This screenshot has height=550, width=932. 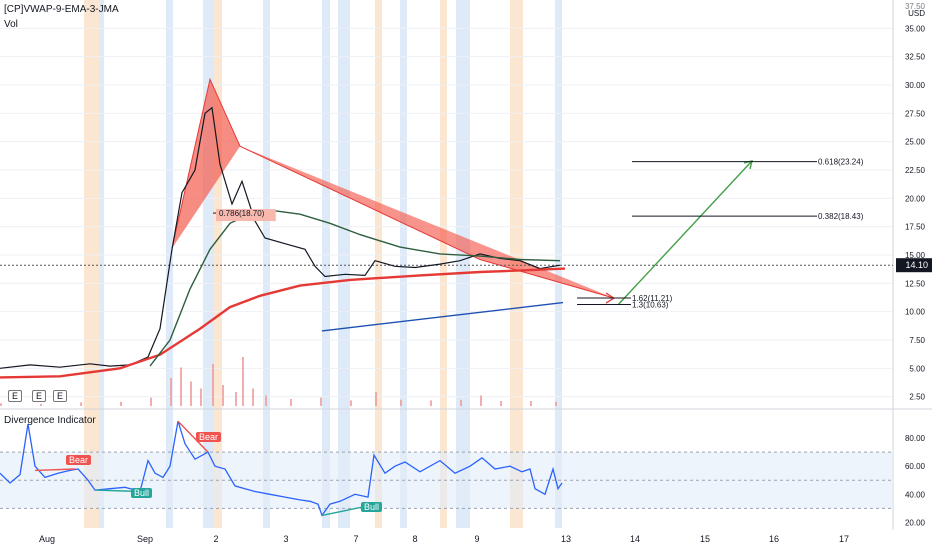 I want to click on price-tick-label: 12.50, so click(x=915, y=283).